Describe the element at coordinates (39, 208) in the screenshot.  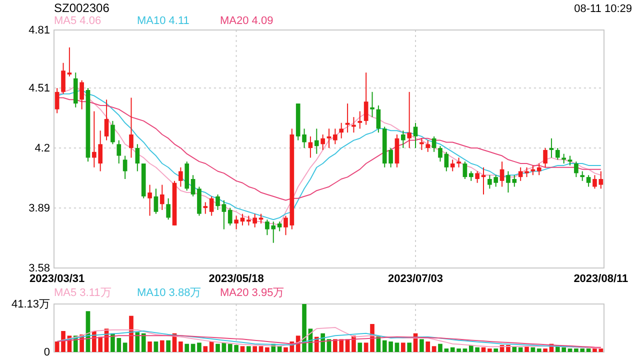
I see `y-tick-label: 3.89` at that location.